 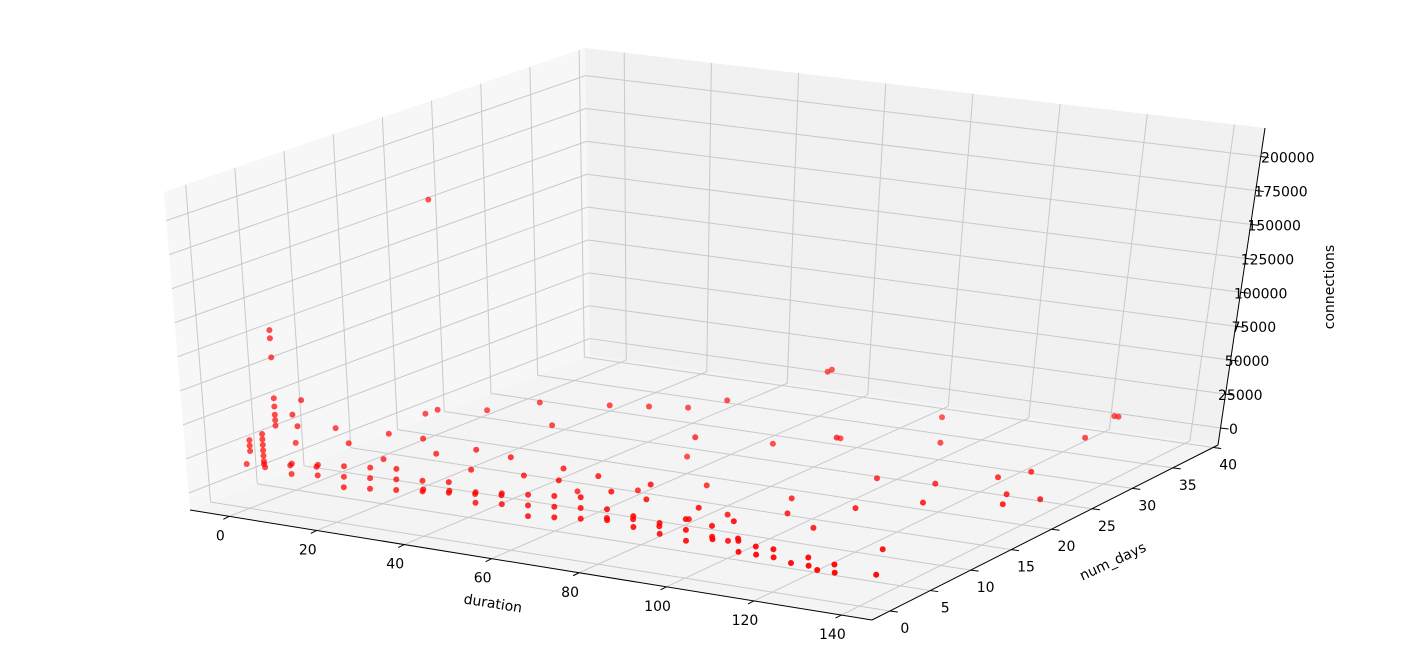 I want to click on y-tick-label: 40, so click(x=1228, y=465).